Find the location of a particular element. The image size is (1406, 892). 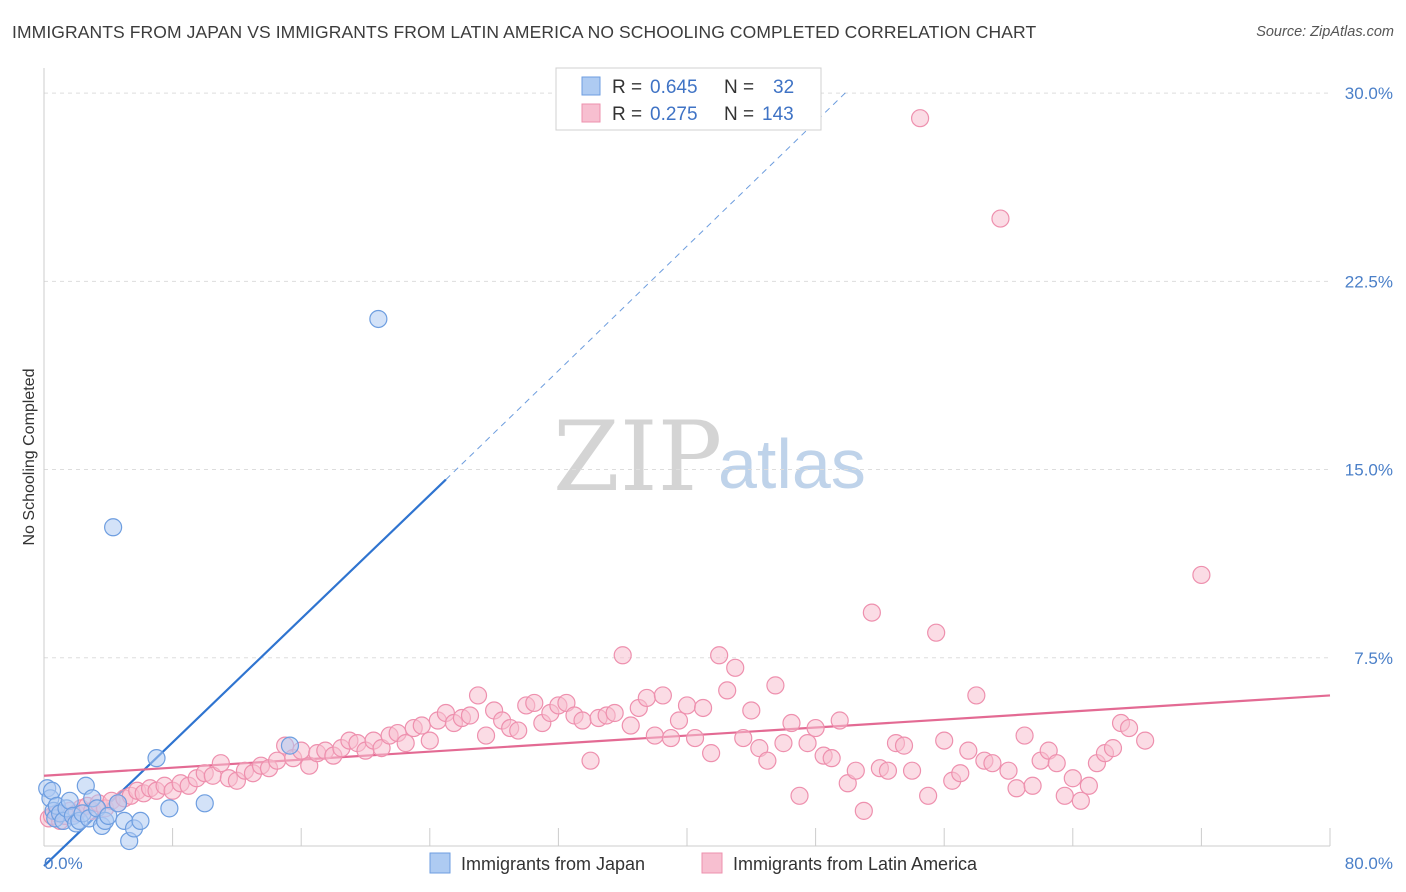

bottom-legend-swatch-japan is located at coordinates (440, 863).